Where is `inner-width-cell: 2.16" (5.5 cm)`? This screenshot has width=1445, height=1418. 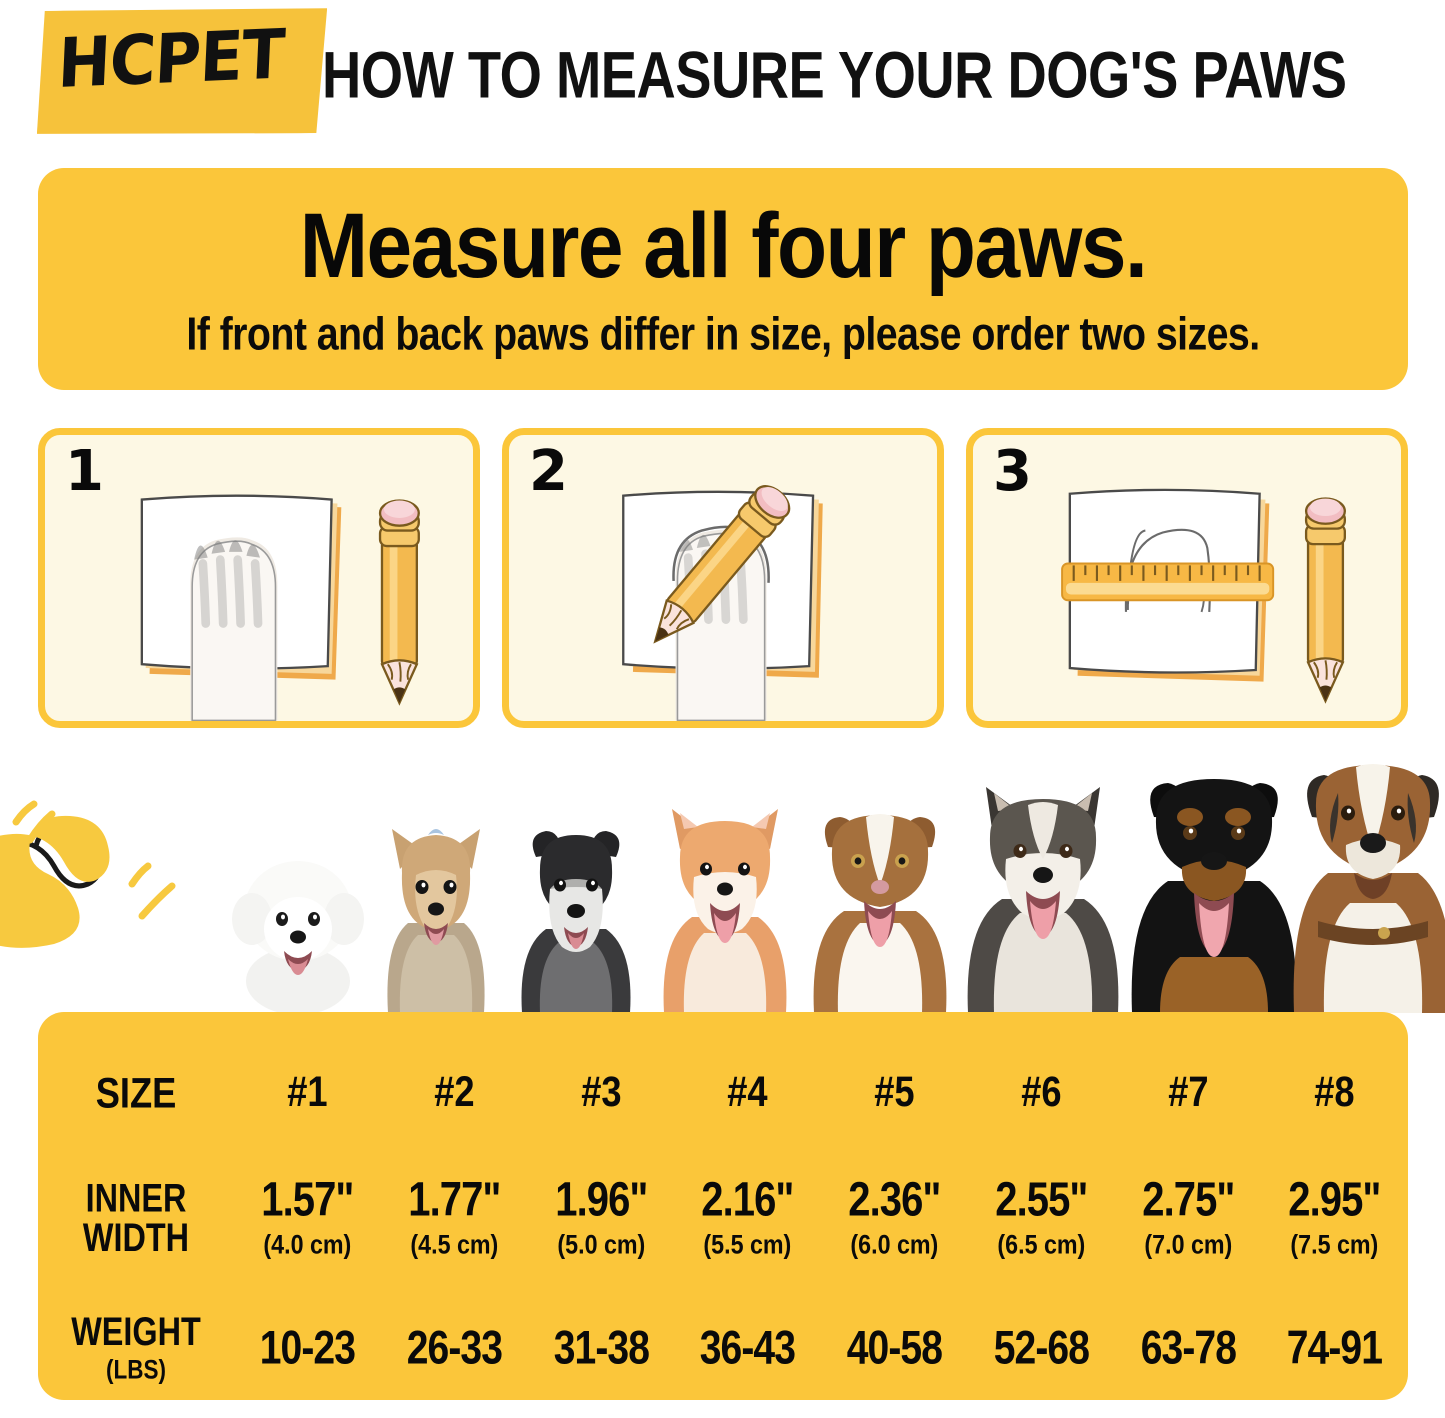
inner-width-cell: 2.16" (5.5 cm) is located at coordinates (747, 1217).